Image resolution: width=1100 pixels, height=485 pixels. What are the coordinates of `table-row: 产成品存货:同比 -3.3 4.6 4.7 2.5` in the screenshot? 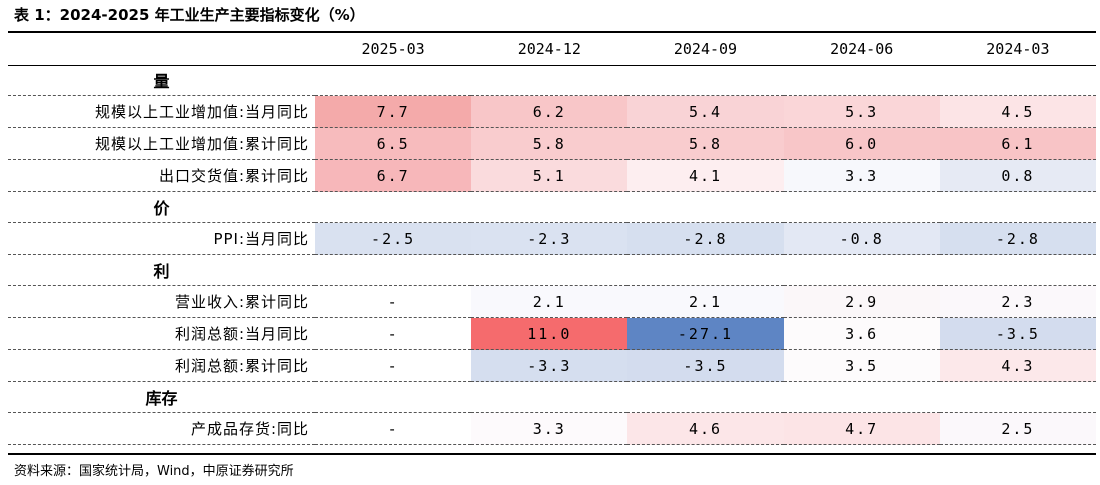 It's located at (552, 428).